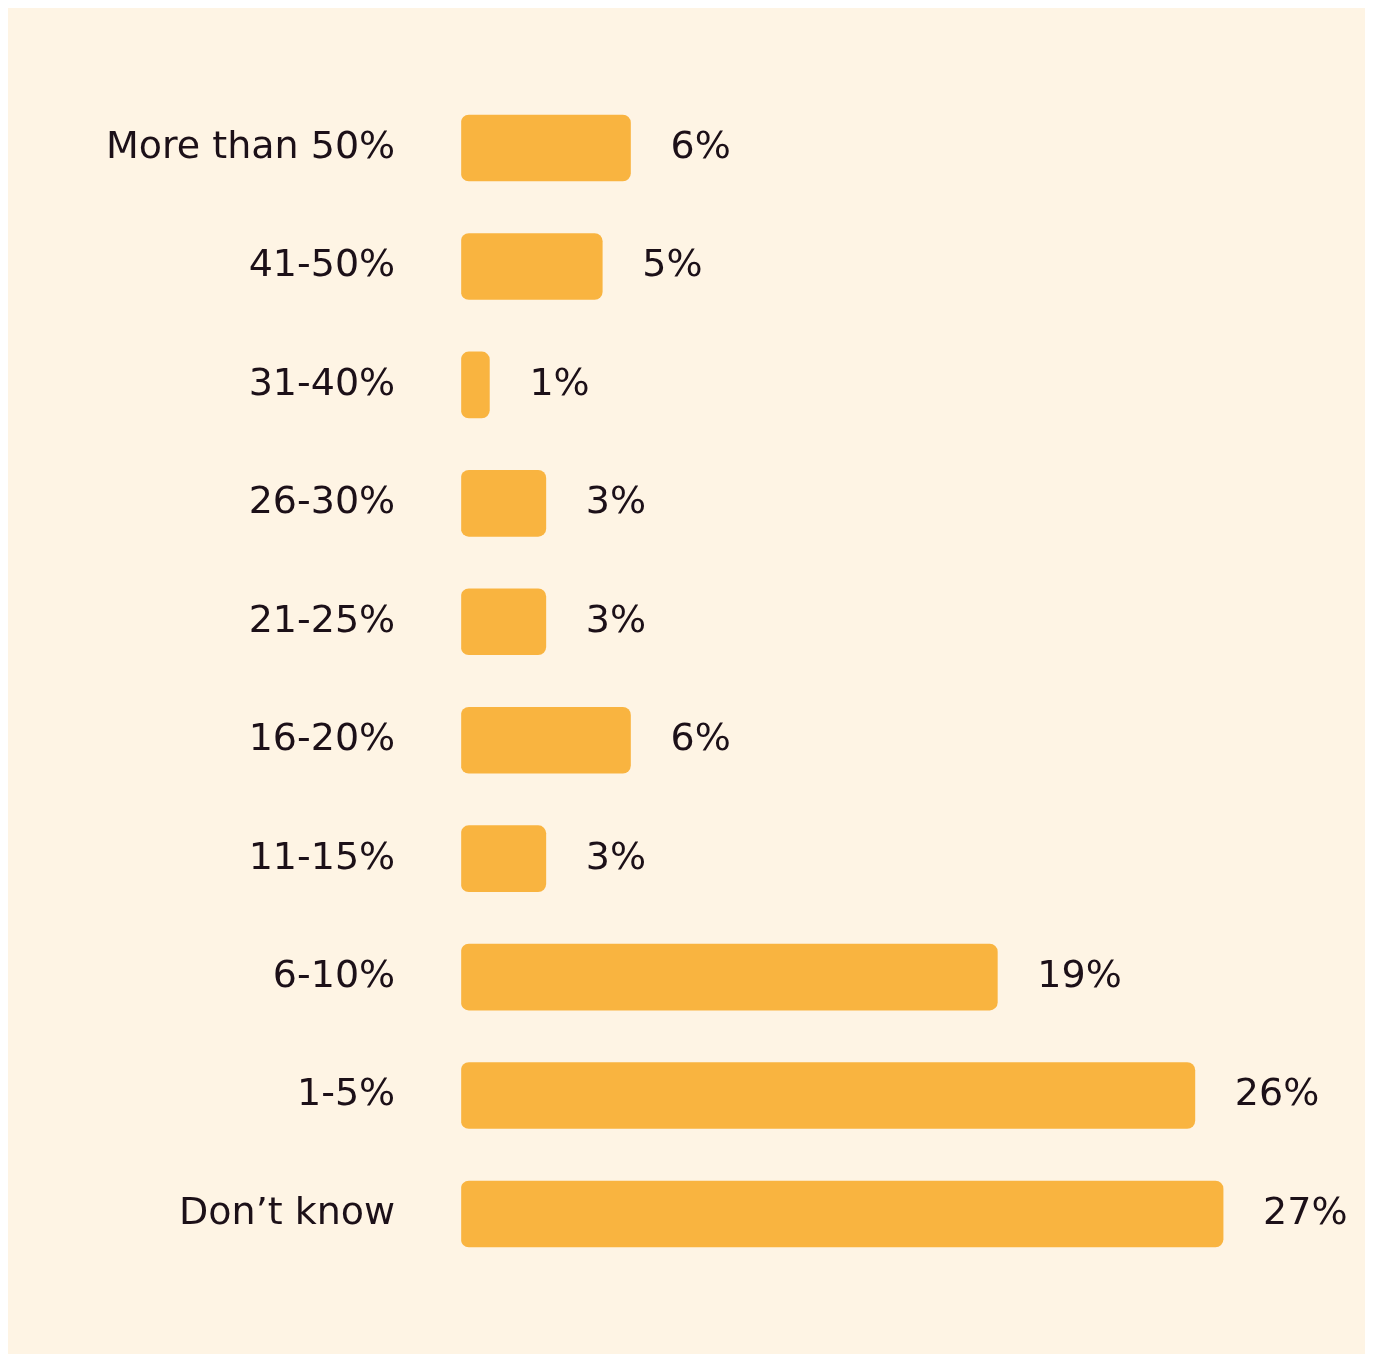 This screenshot has width=1373, height=1362. Describe the element at coordinates (1079, 973) in the screenshot. I see `data-label: 19%` at that location.